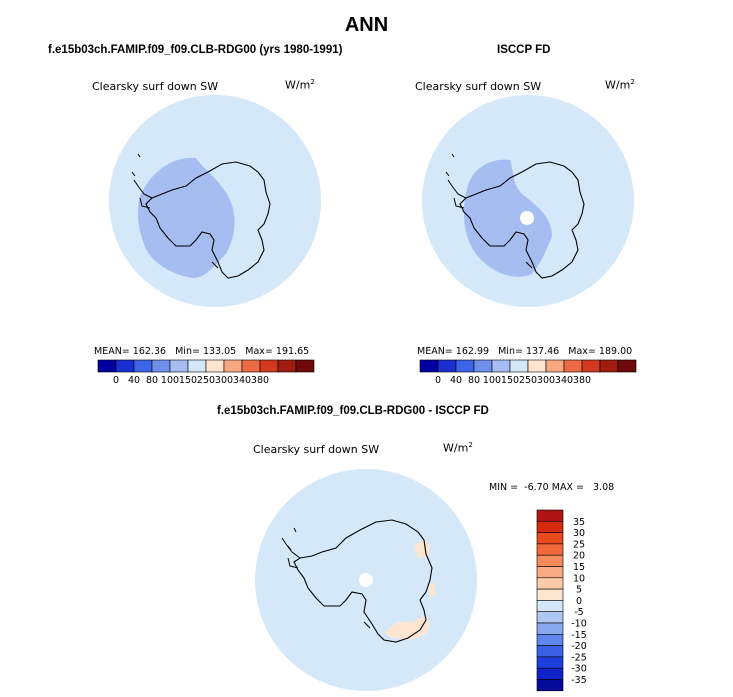 The image size is (733, 697). What do you see at coordinates (578, 612) in the screenshot?
I see `panel3-colorbar-tick-label: -5` at bounding box center [578, 612].